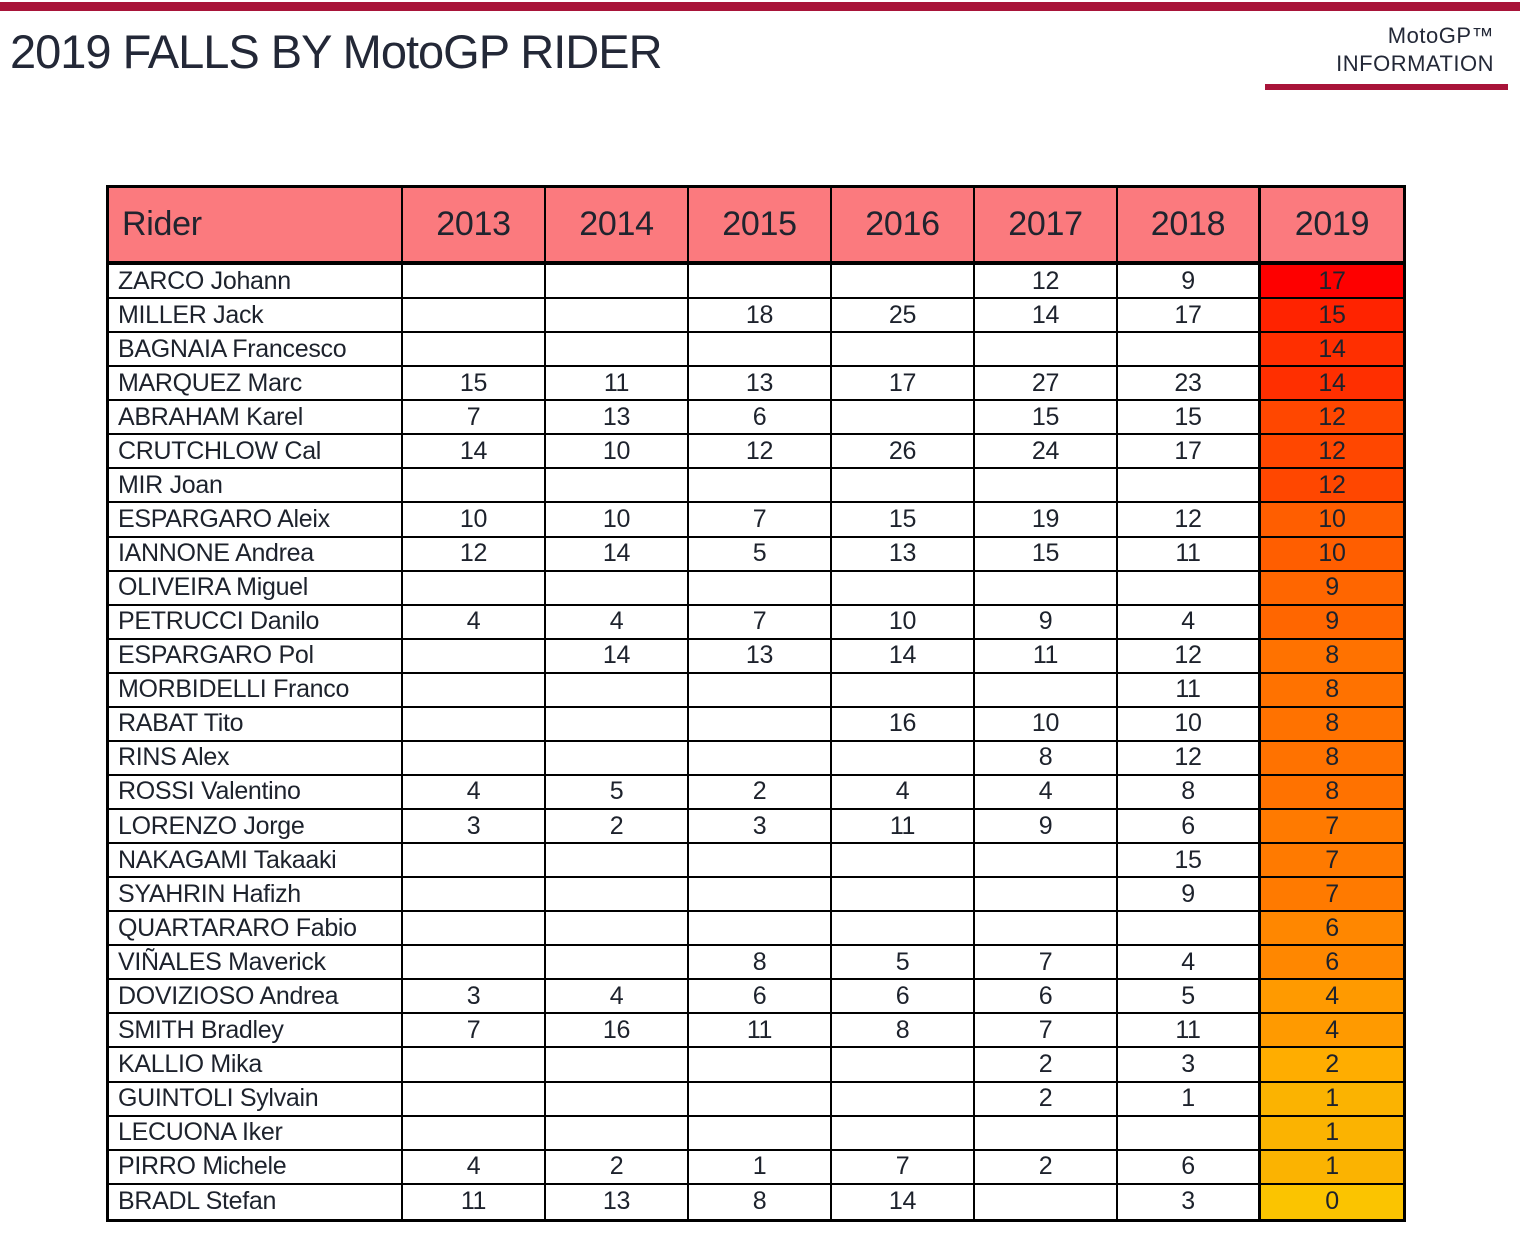 Image resolution: width=1520 pixels, height=1235 pixels. Describe the element at coordinates (1332, 1099) in the screenshot. I see `falls-2019-cell: 1` at that location.